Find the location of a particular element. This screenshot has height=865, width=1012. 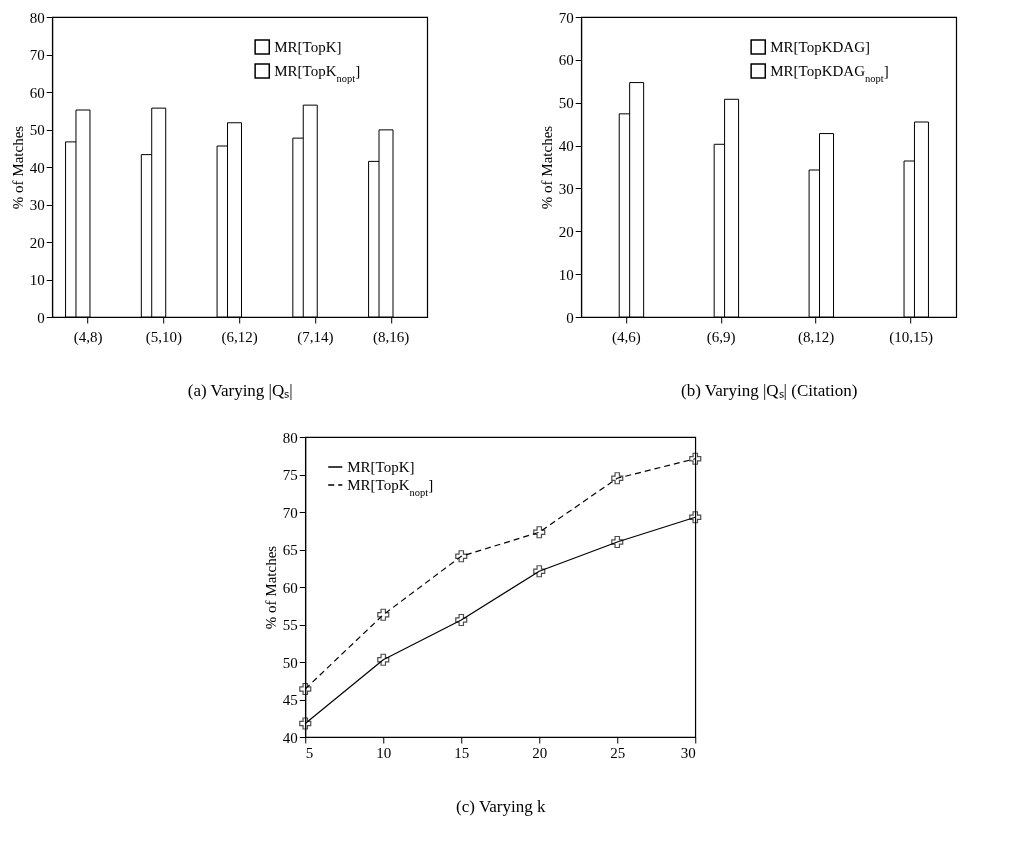

x-tick-label: 5 is located at coordinates (309, 752).